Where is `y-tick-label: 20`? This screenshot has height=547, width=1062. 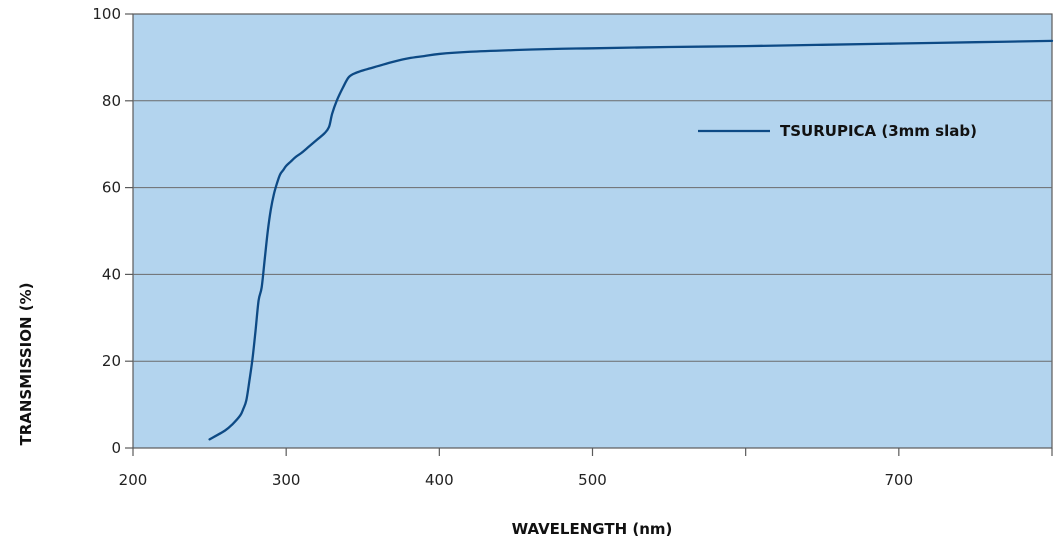 y-tick-label: 20 is located at coordinates (111, 361).